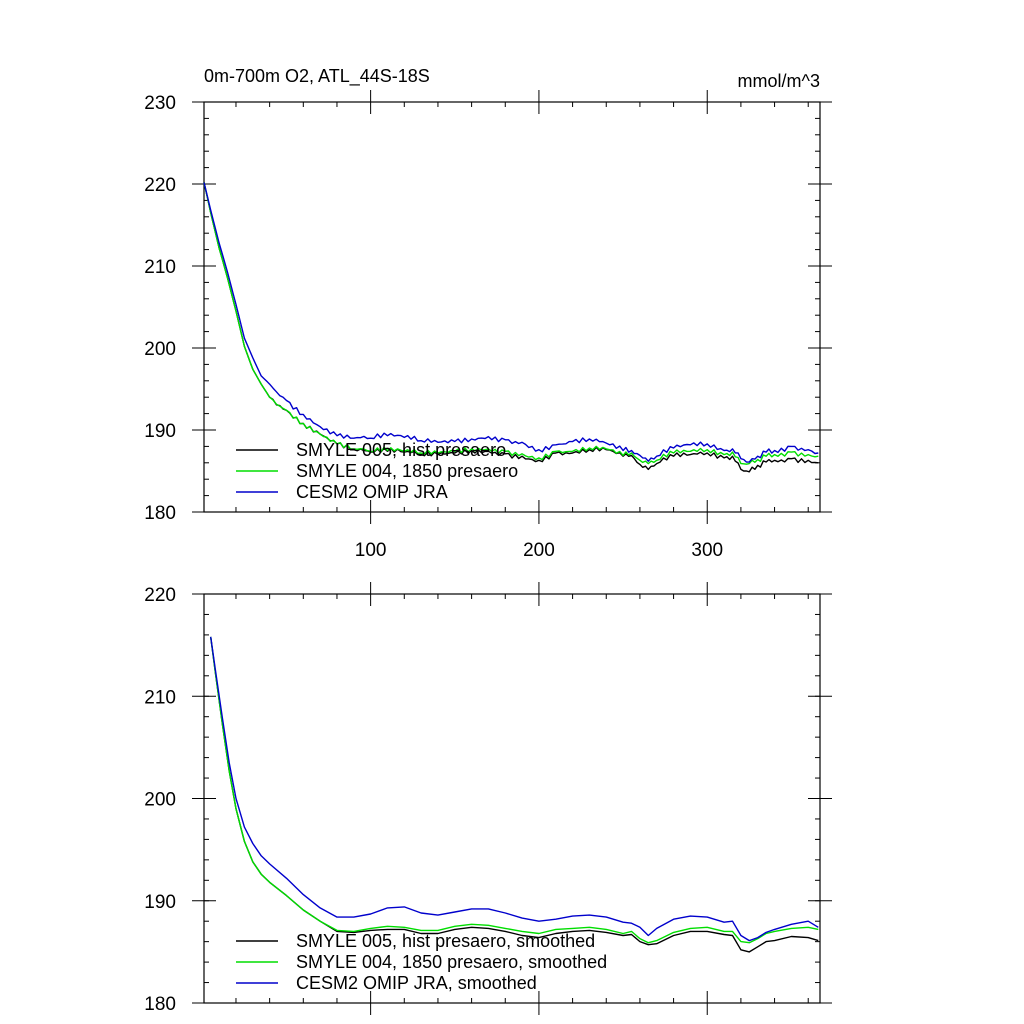 The height and width of the screenshot is (1024, 1024). What do you see at coordinates (372, 492) in the screenshot?
I see `legend-label-cesm2: CESM2 OMIP JRA` at bounding box center [372, 492].